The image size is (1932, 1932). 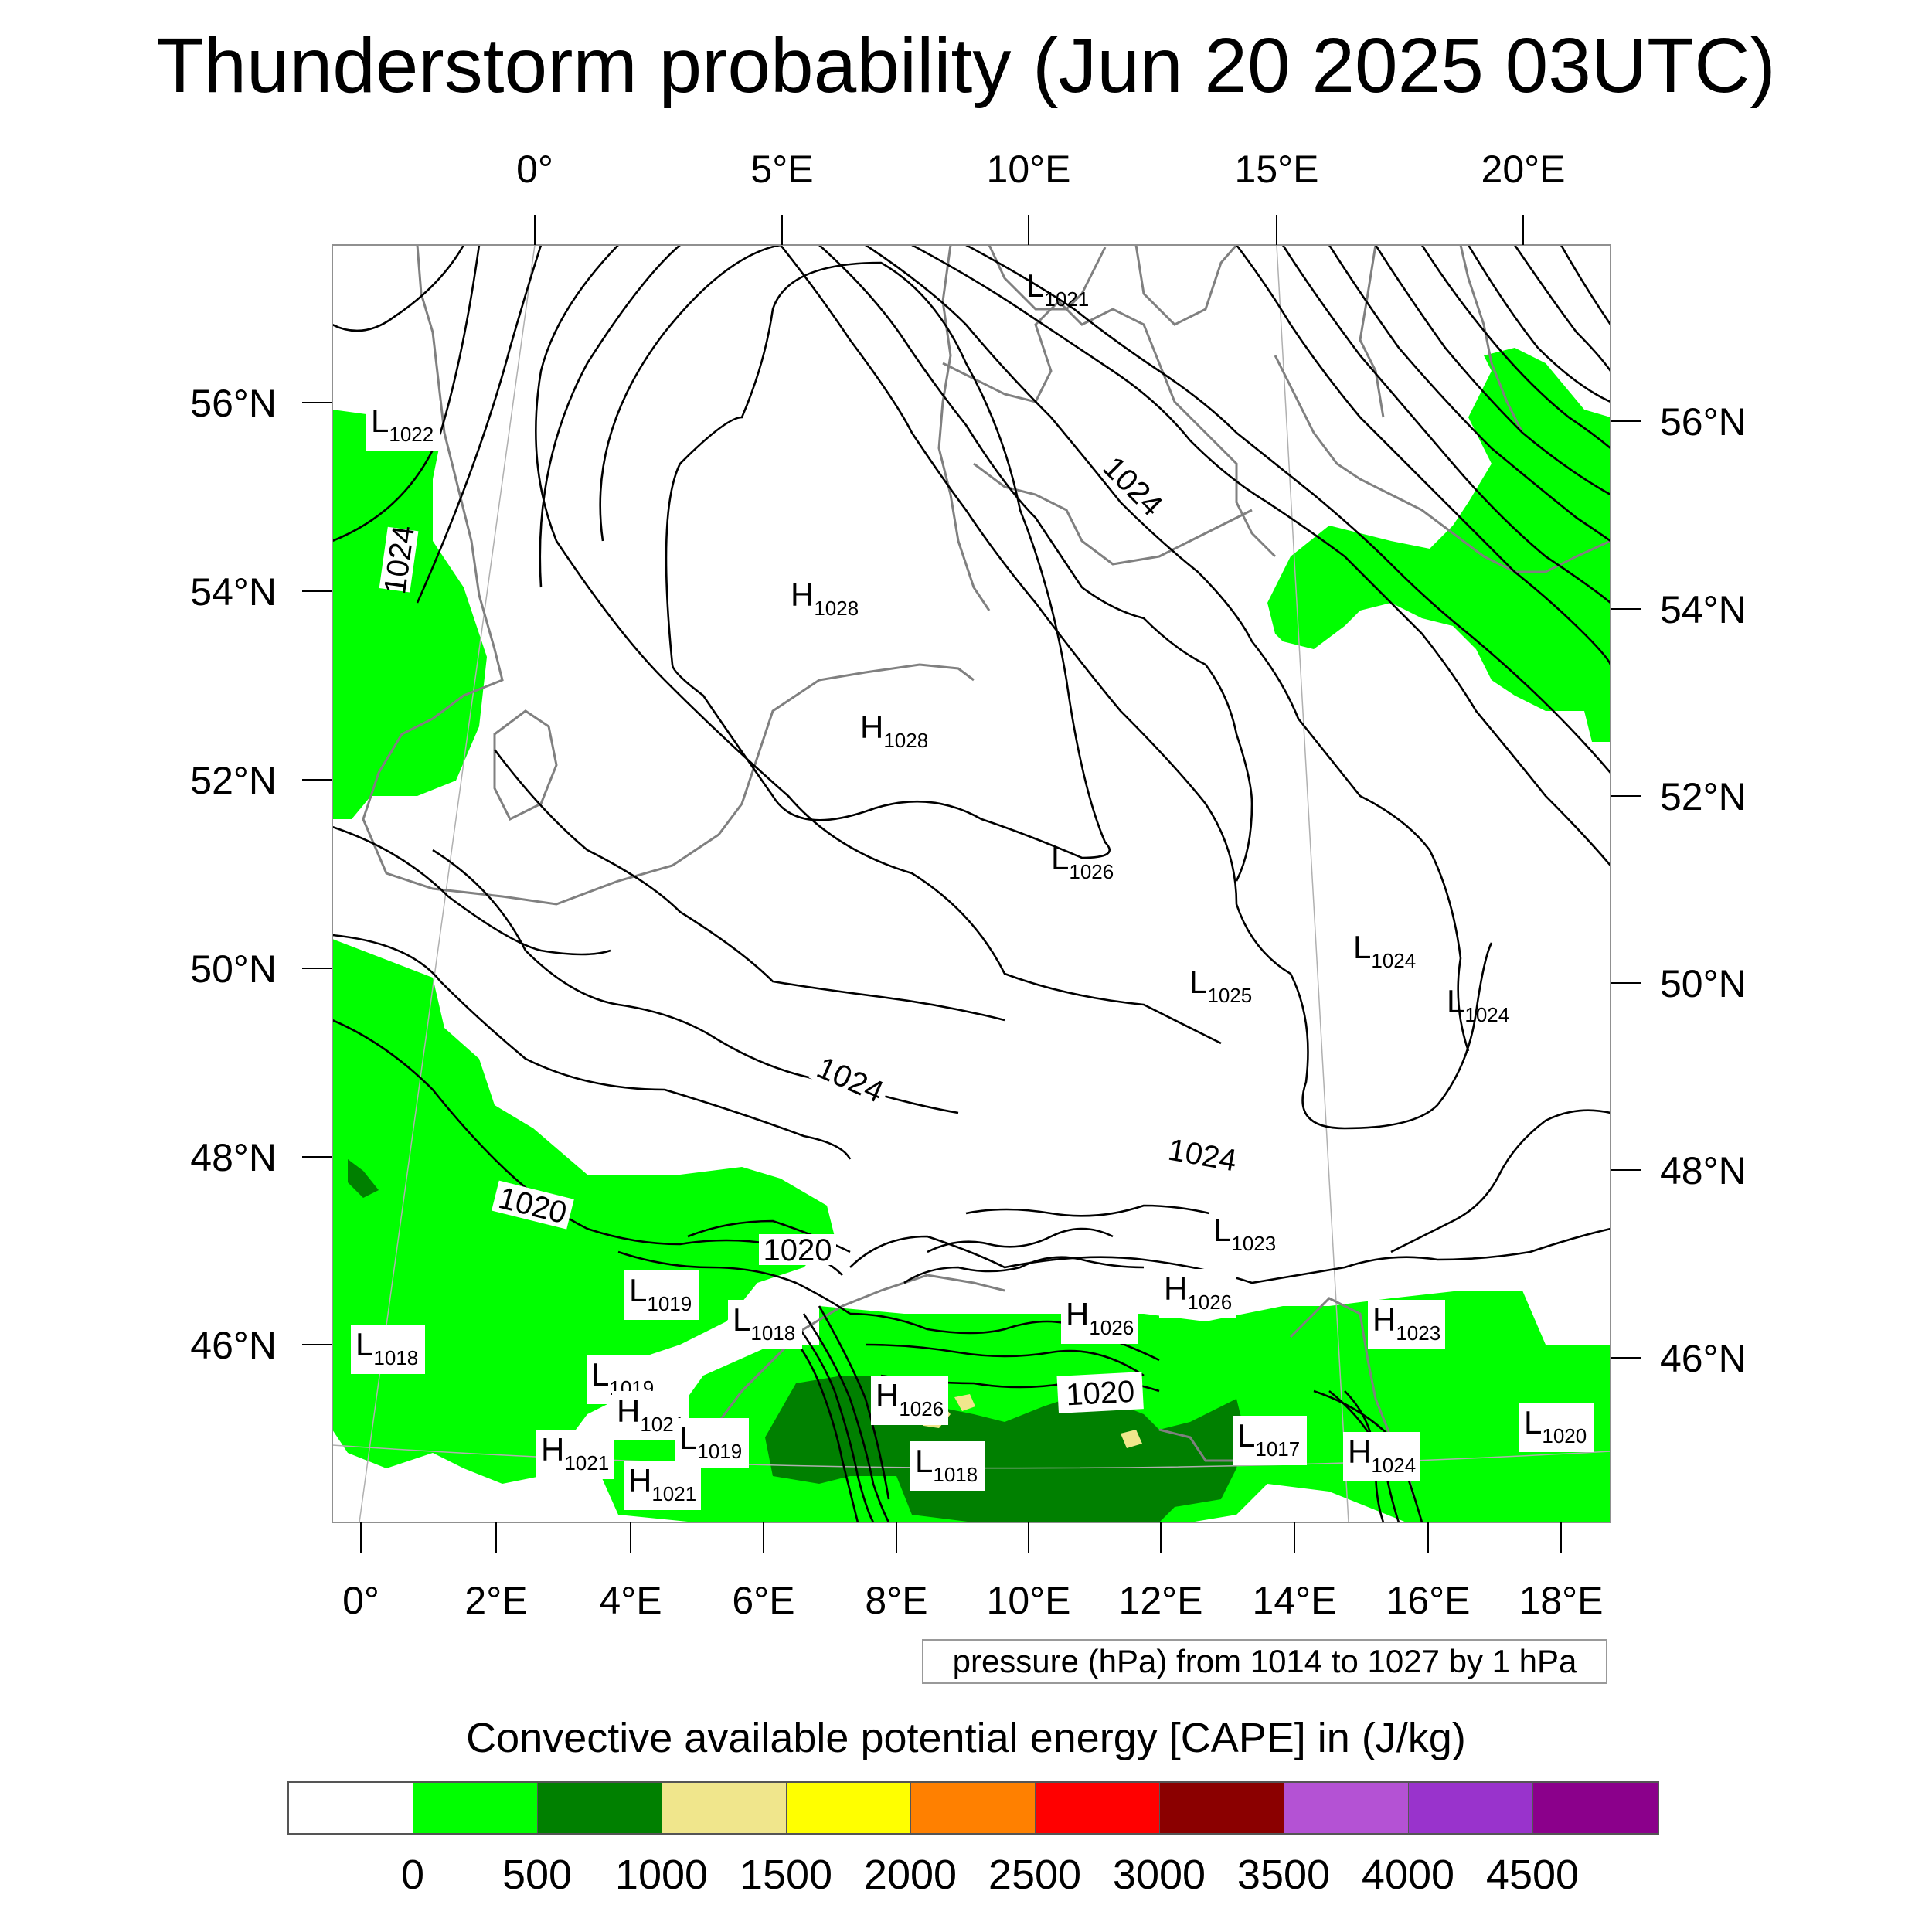 What do you see at coordinates (1244, 1234) in the screenshot?
I see `svg-text: L1023` at bounding box center [1244, 1234].